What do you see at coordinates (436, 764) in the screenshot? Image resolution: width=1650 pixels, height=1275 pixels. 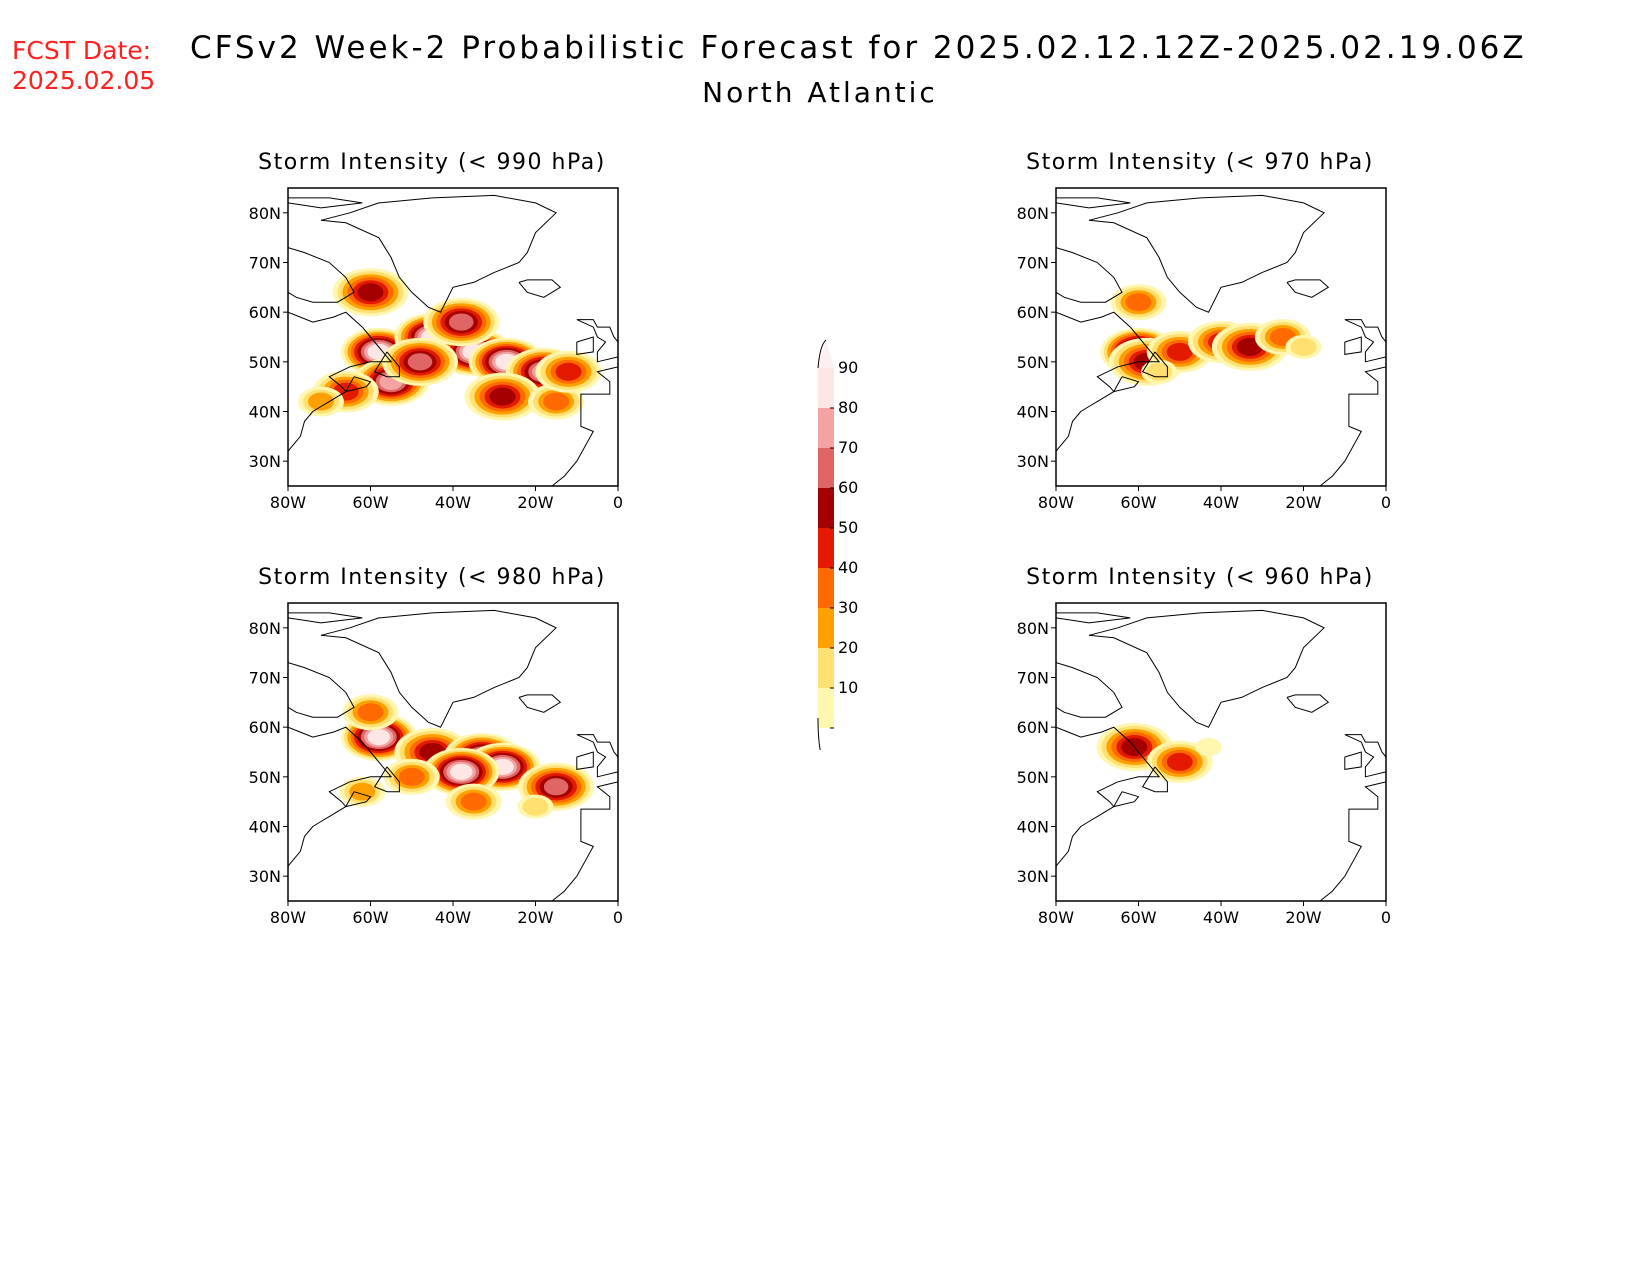 I see `map-svg-2: 80W 60W 40W 20W 0 80N 70N 60N 50N 40N 30N` at bounding box center [436, 764].